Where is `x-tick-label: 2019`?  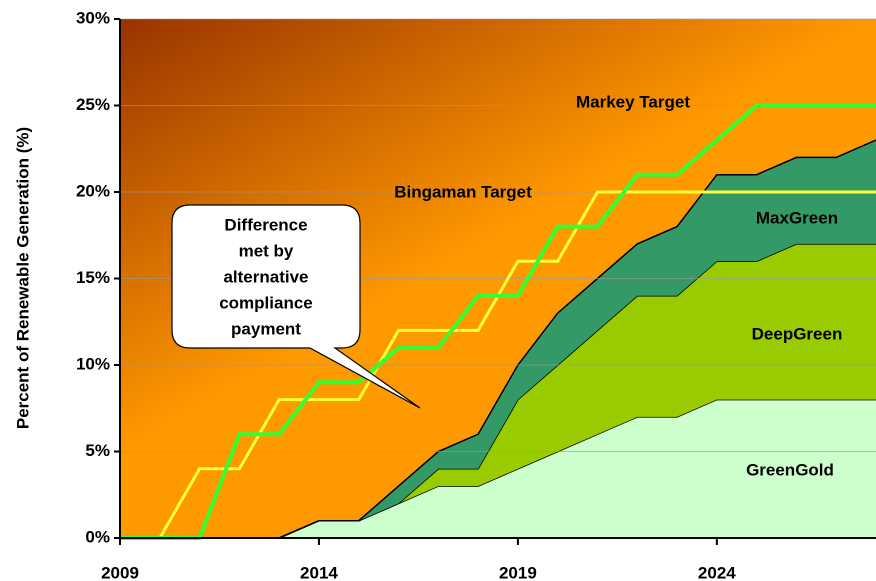
x-tick-label: 2019 is located at coordinates (518, 572).